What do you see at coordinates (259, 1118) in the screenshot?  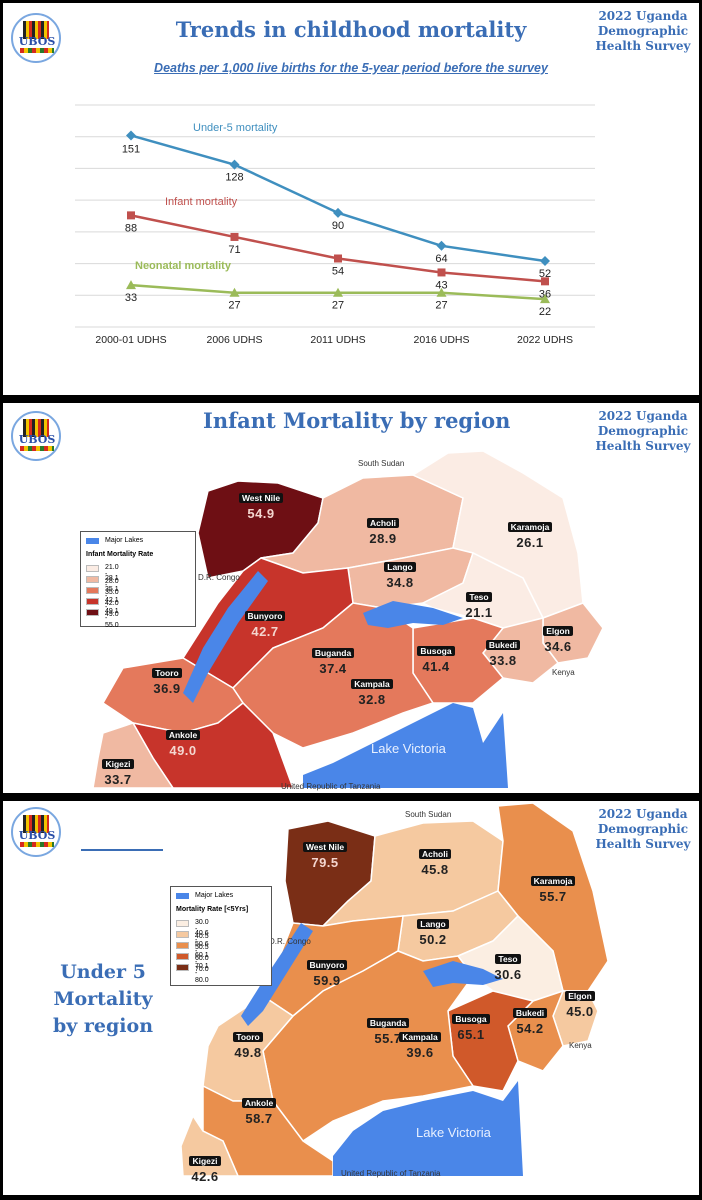 I see `region-value: 58.7` at bounding box center [259, 1118].